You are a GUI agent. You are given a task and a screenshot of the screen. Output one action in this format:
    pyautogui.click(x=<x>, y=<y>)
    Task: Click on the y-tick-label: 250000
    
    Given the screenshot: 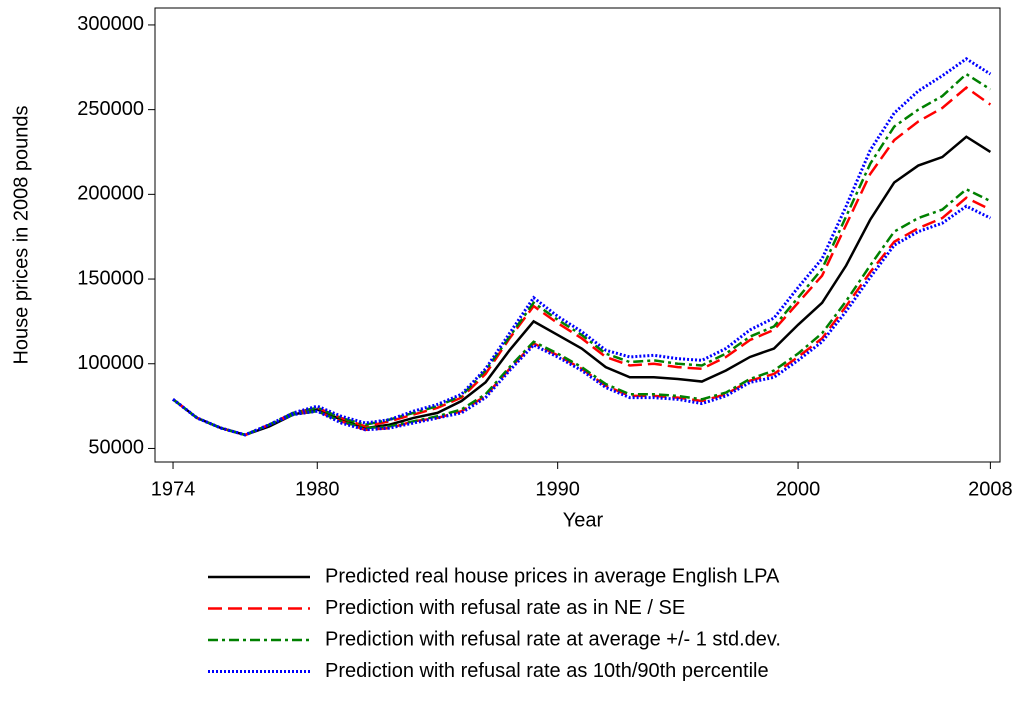 What is the action you would take?
    pyautogui.click(x=110, y=109)
    